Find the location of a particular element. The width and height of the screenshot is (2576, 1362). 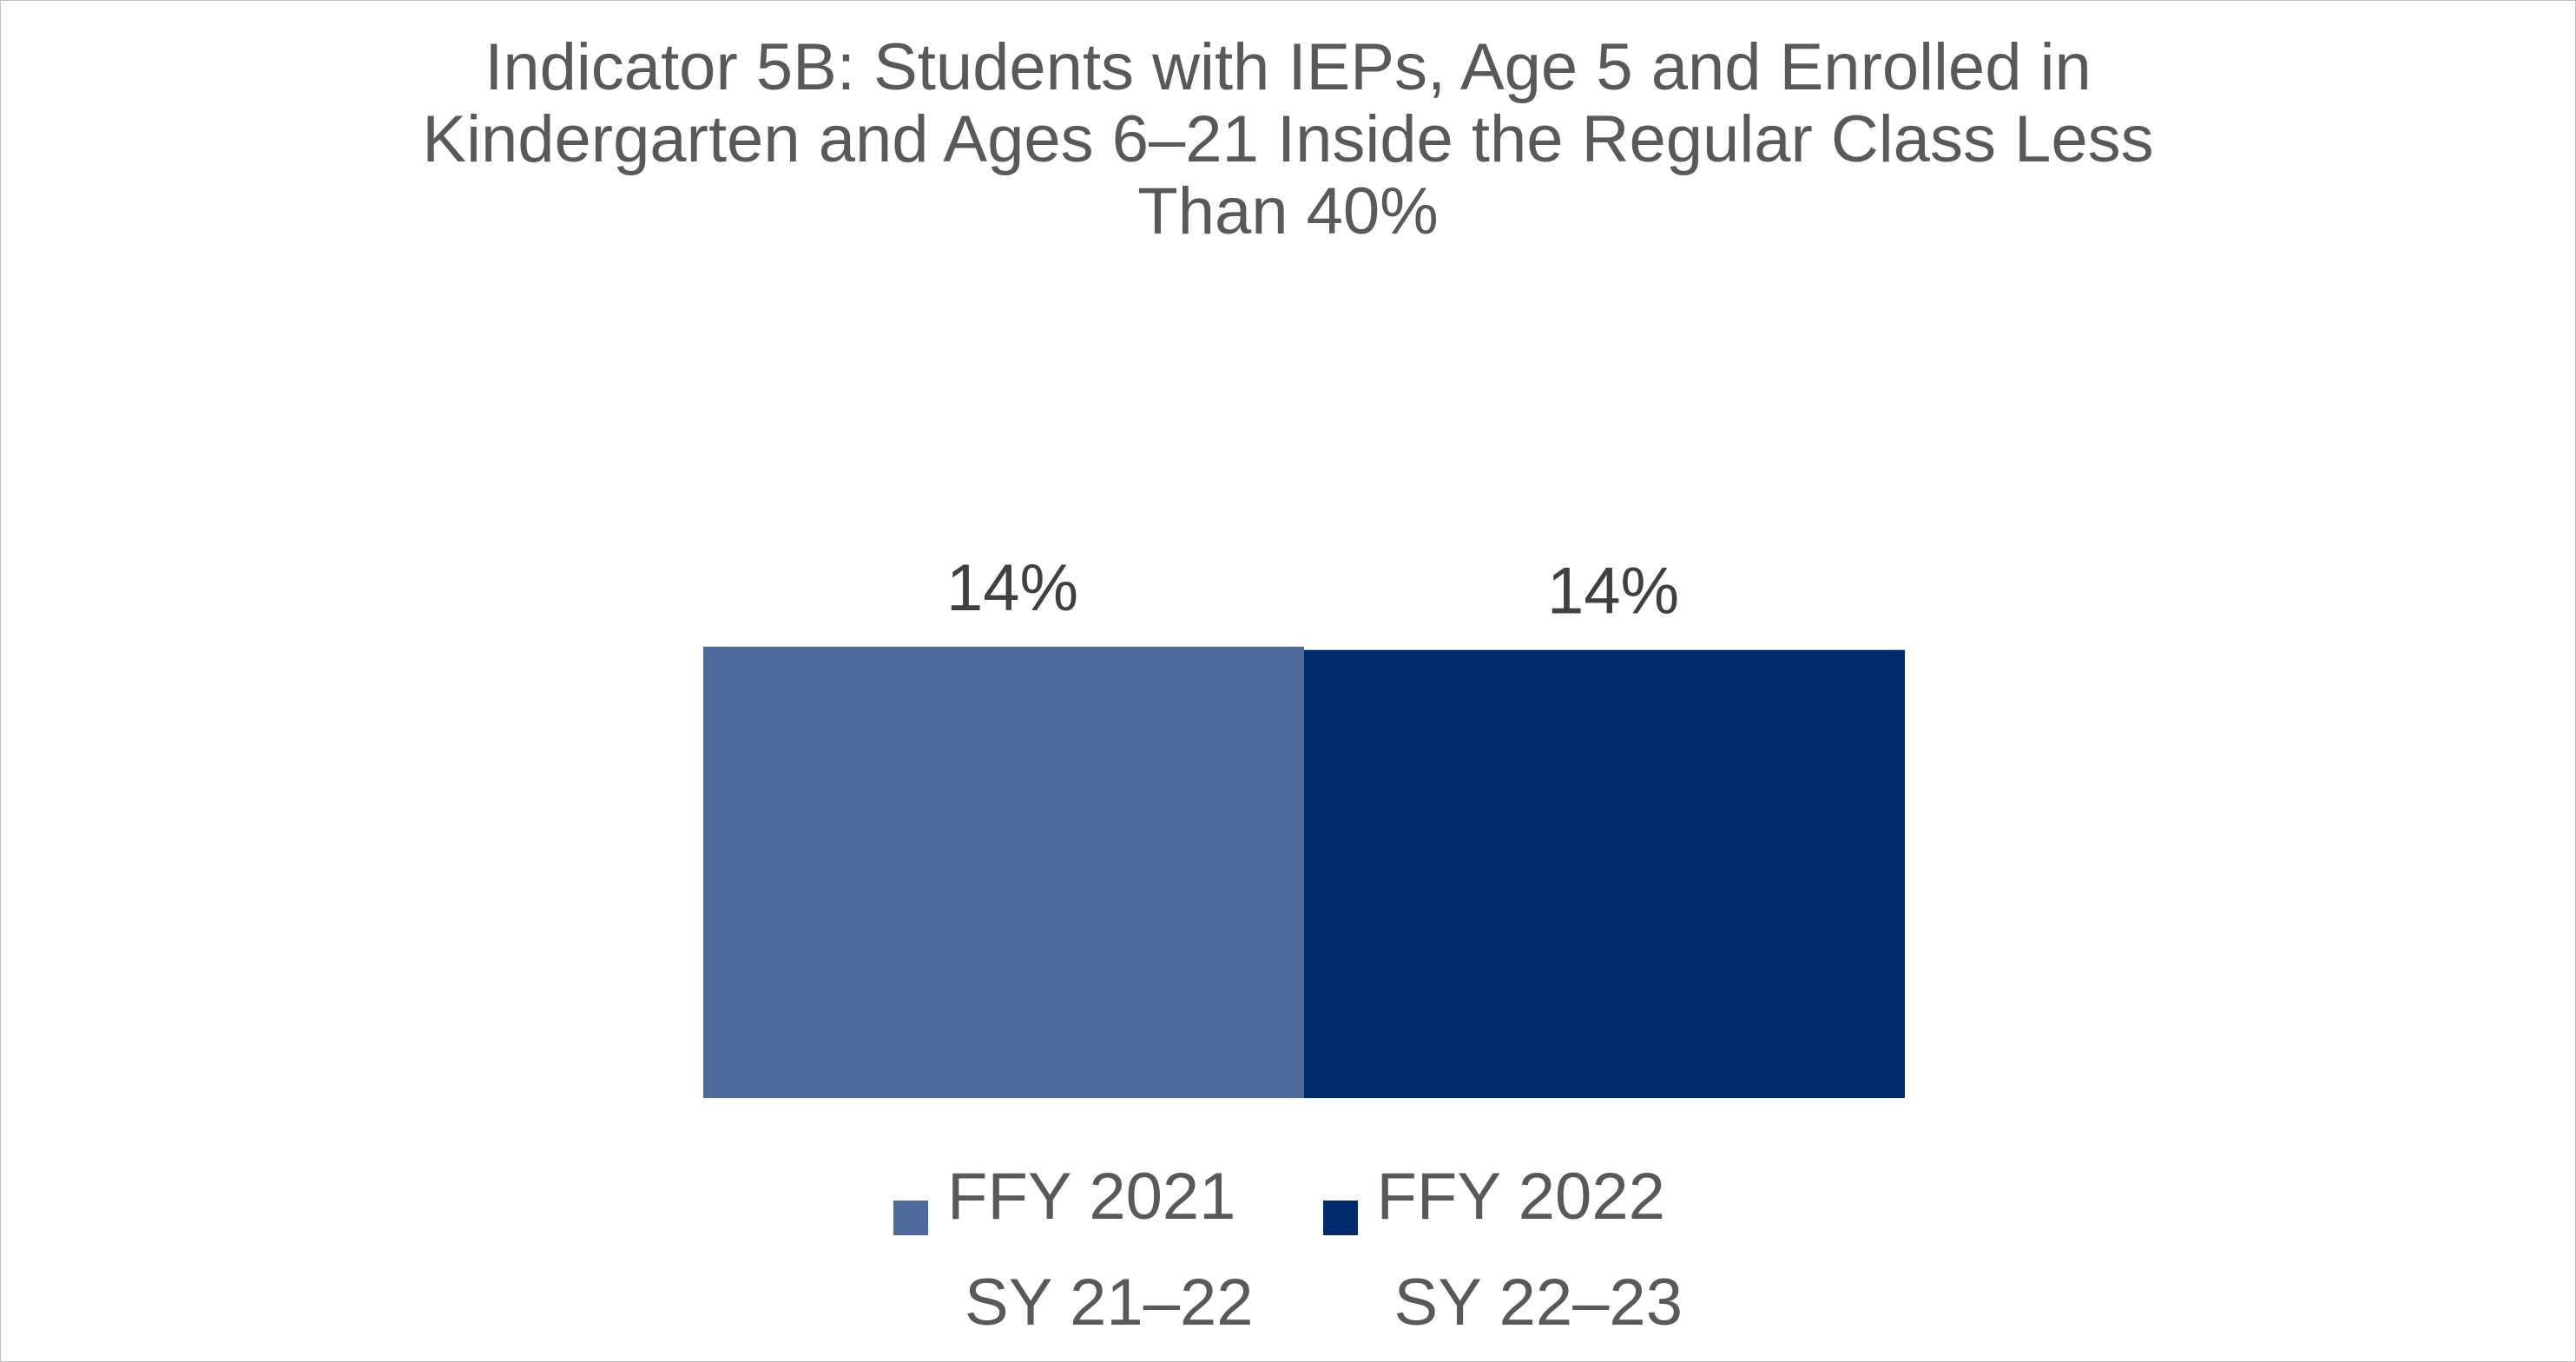

legend-swatch-ffy-2022 is located at coordinates (1340, 1218).